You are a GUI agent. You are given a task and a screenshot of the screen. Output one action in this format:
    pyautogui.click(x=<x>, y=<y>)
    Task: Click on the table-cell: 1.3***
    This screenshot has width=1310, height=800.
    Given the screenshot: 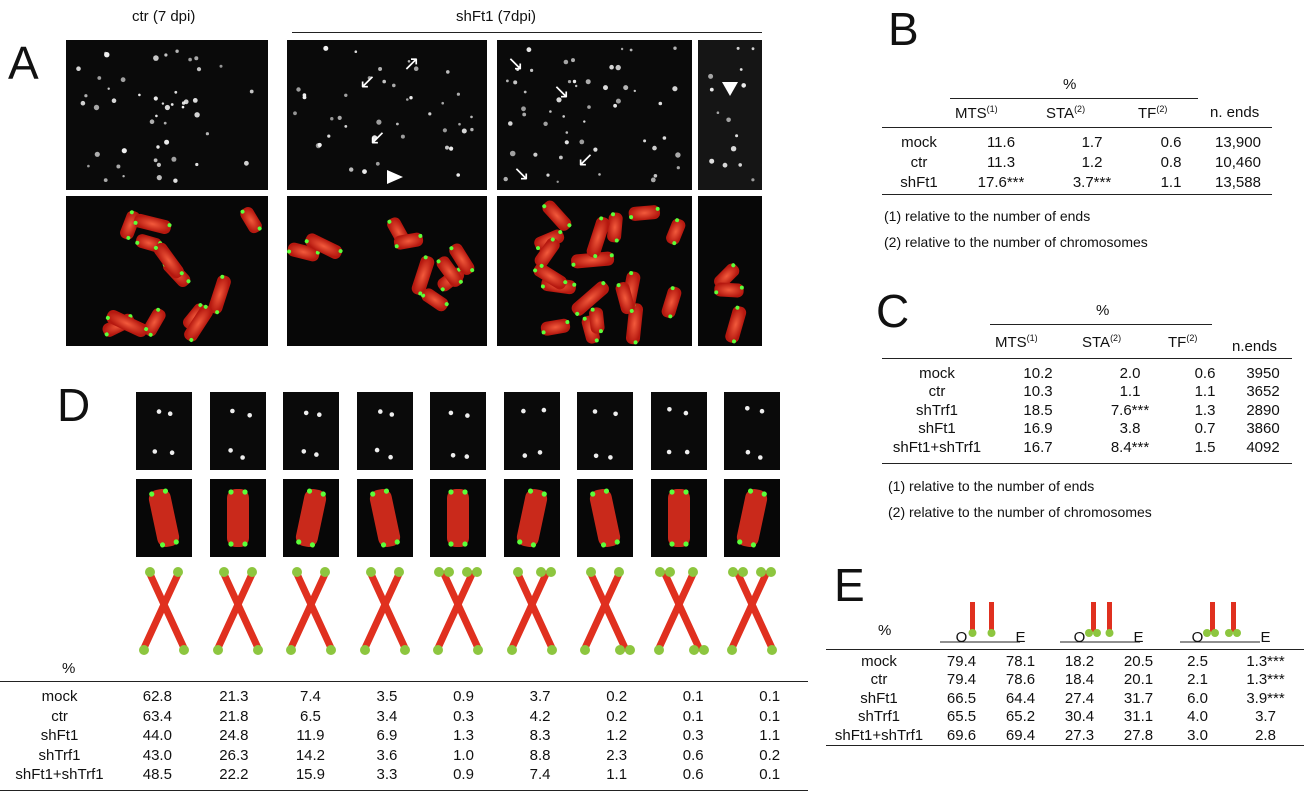 What is the action you would take?
    pyautogui.click(x=1265, y=680)
    